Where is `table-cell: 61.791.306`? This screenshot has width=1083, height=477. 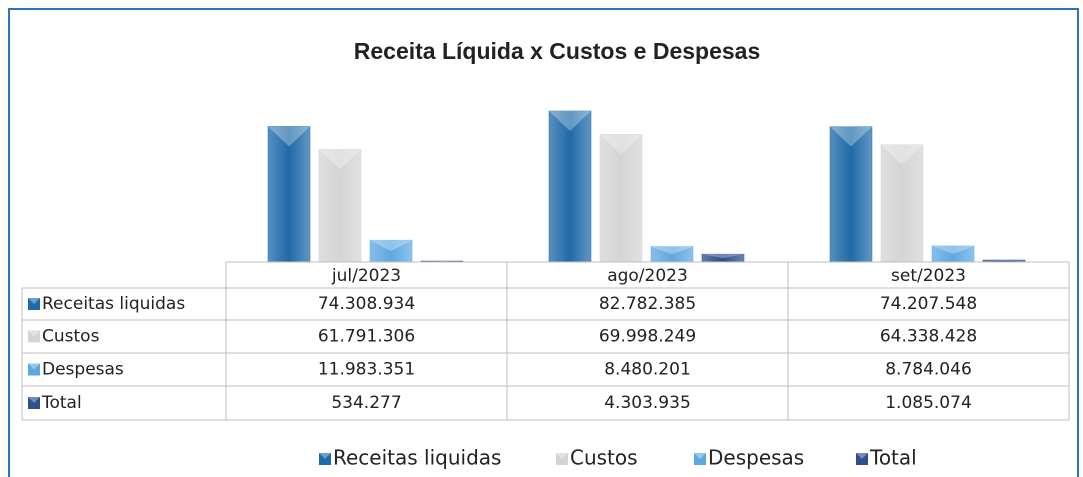 table-cell: 61.791.306 is located at coordinates (366, 337).